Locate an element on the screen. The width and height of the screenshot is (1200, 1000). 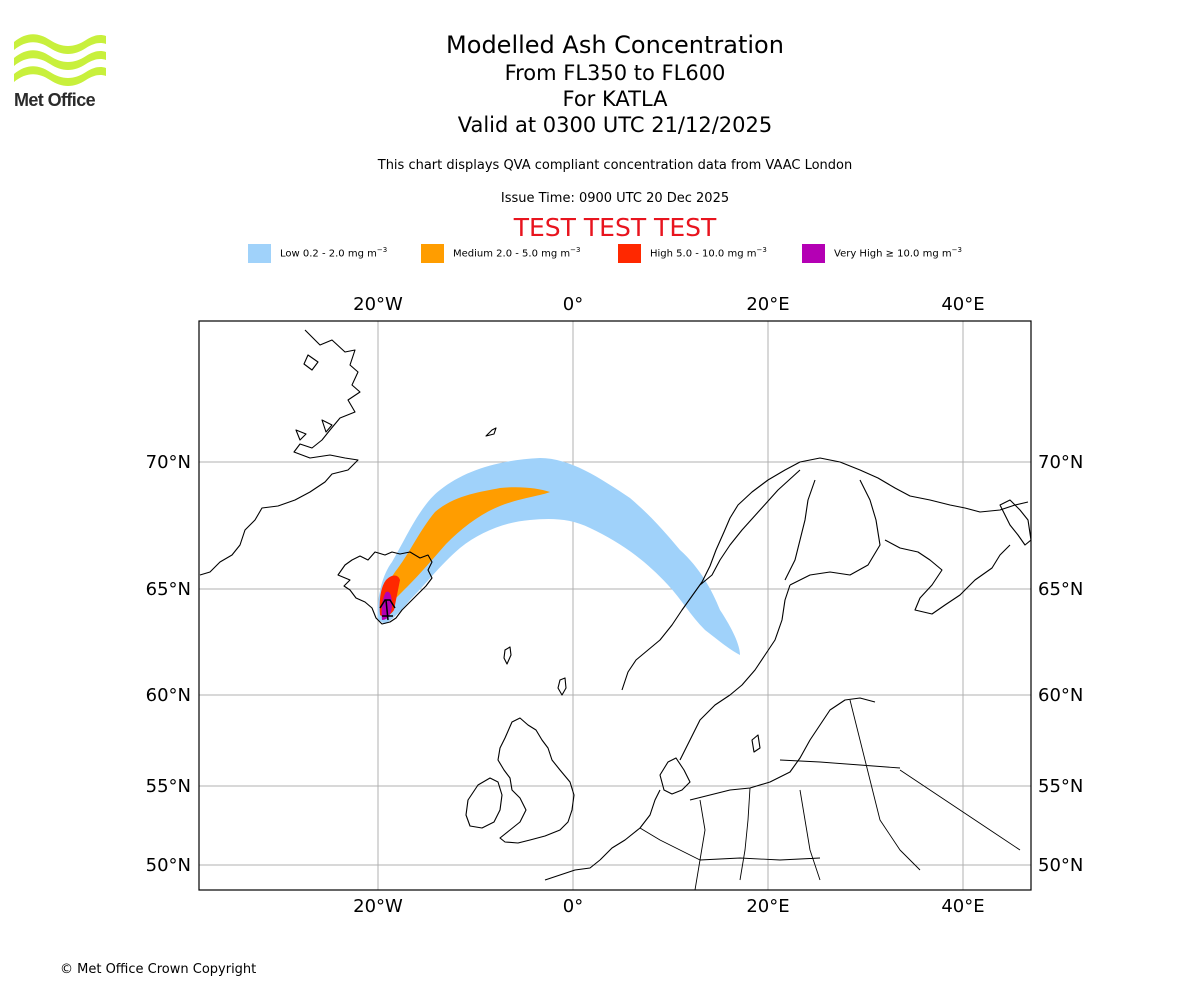
logo-waves-icon is located at coordinates (60, 60).